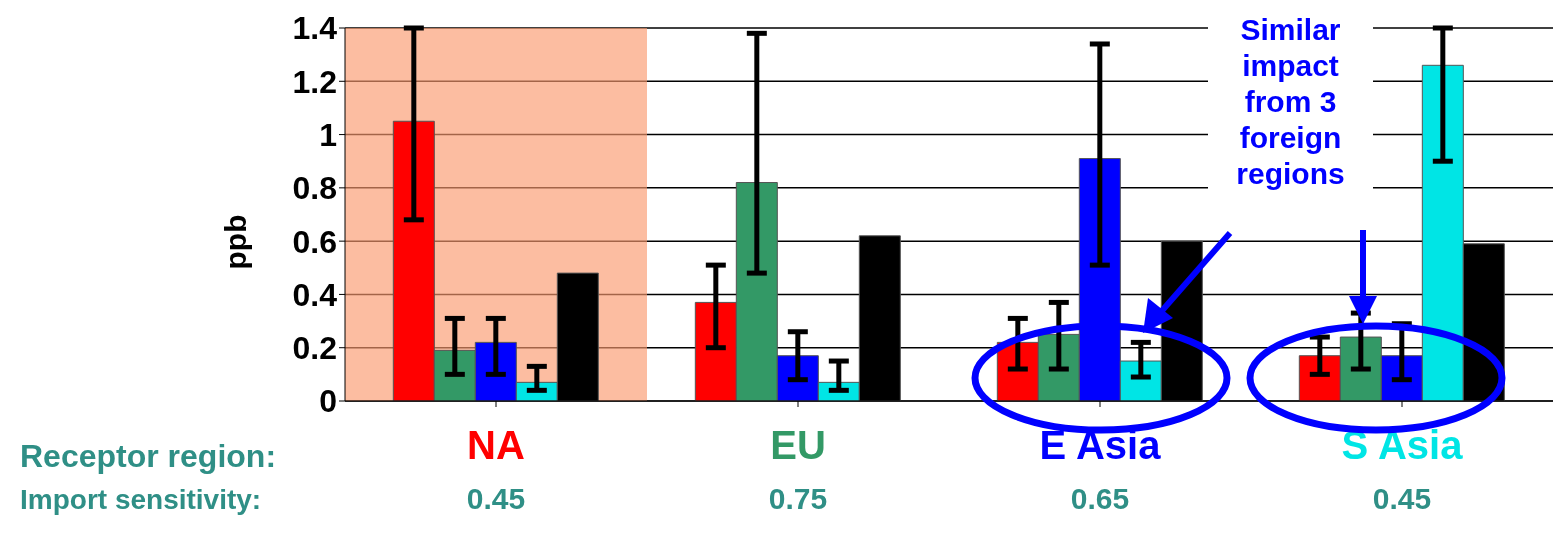 The height and width of the screenshot is (534, 1567). Describe the element at coordinates (235, 242) in the screenshot. I see `y-axis-title: ppb` at that location.